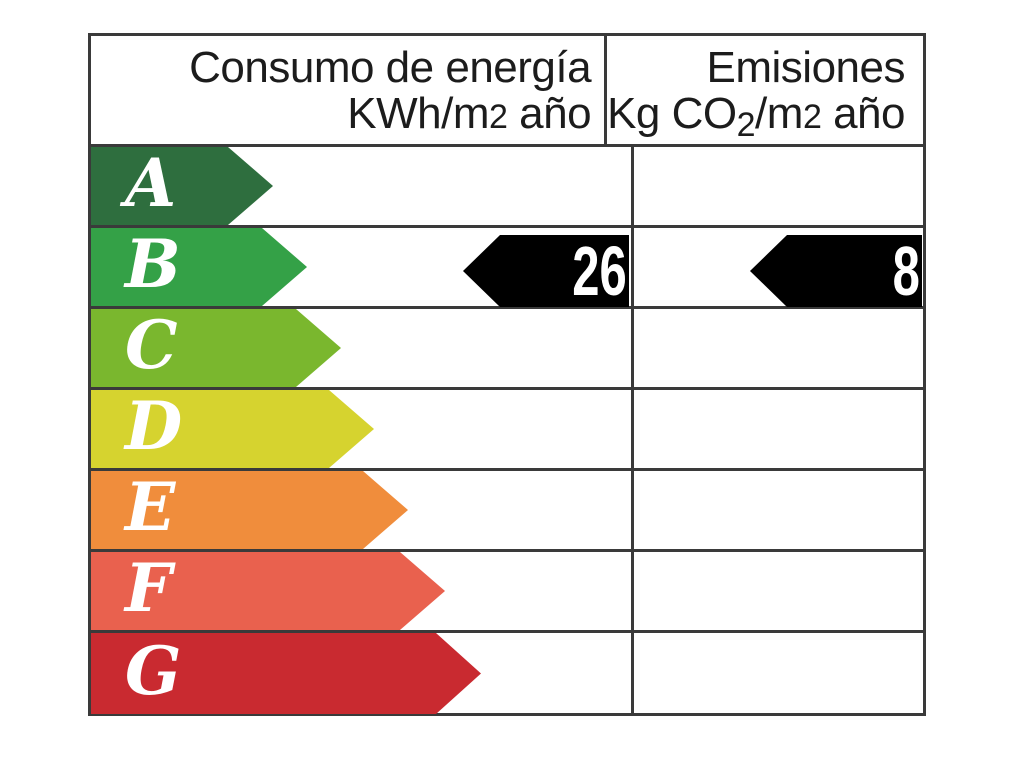 Image resolution: width=1020 pixels, height=765 pixels. Describe the element at coordinates (507, 349) in the screenshot. I see `rating-row-c: C` at that location.